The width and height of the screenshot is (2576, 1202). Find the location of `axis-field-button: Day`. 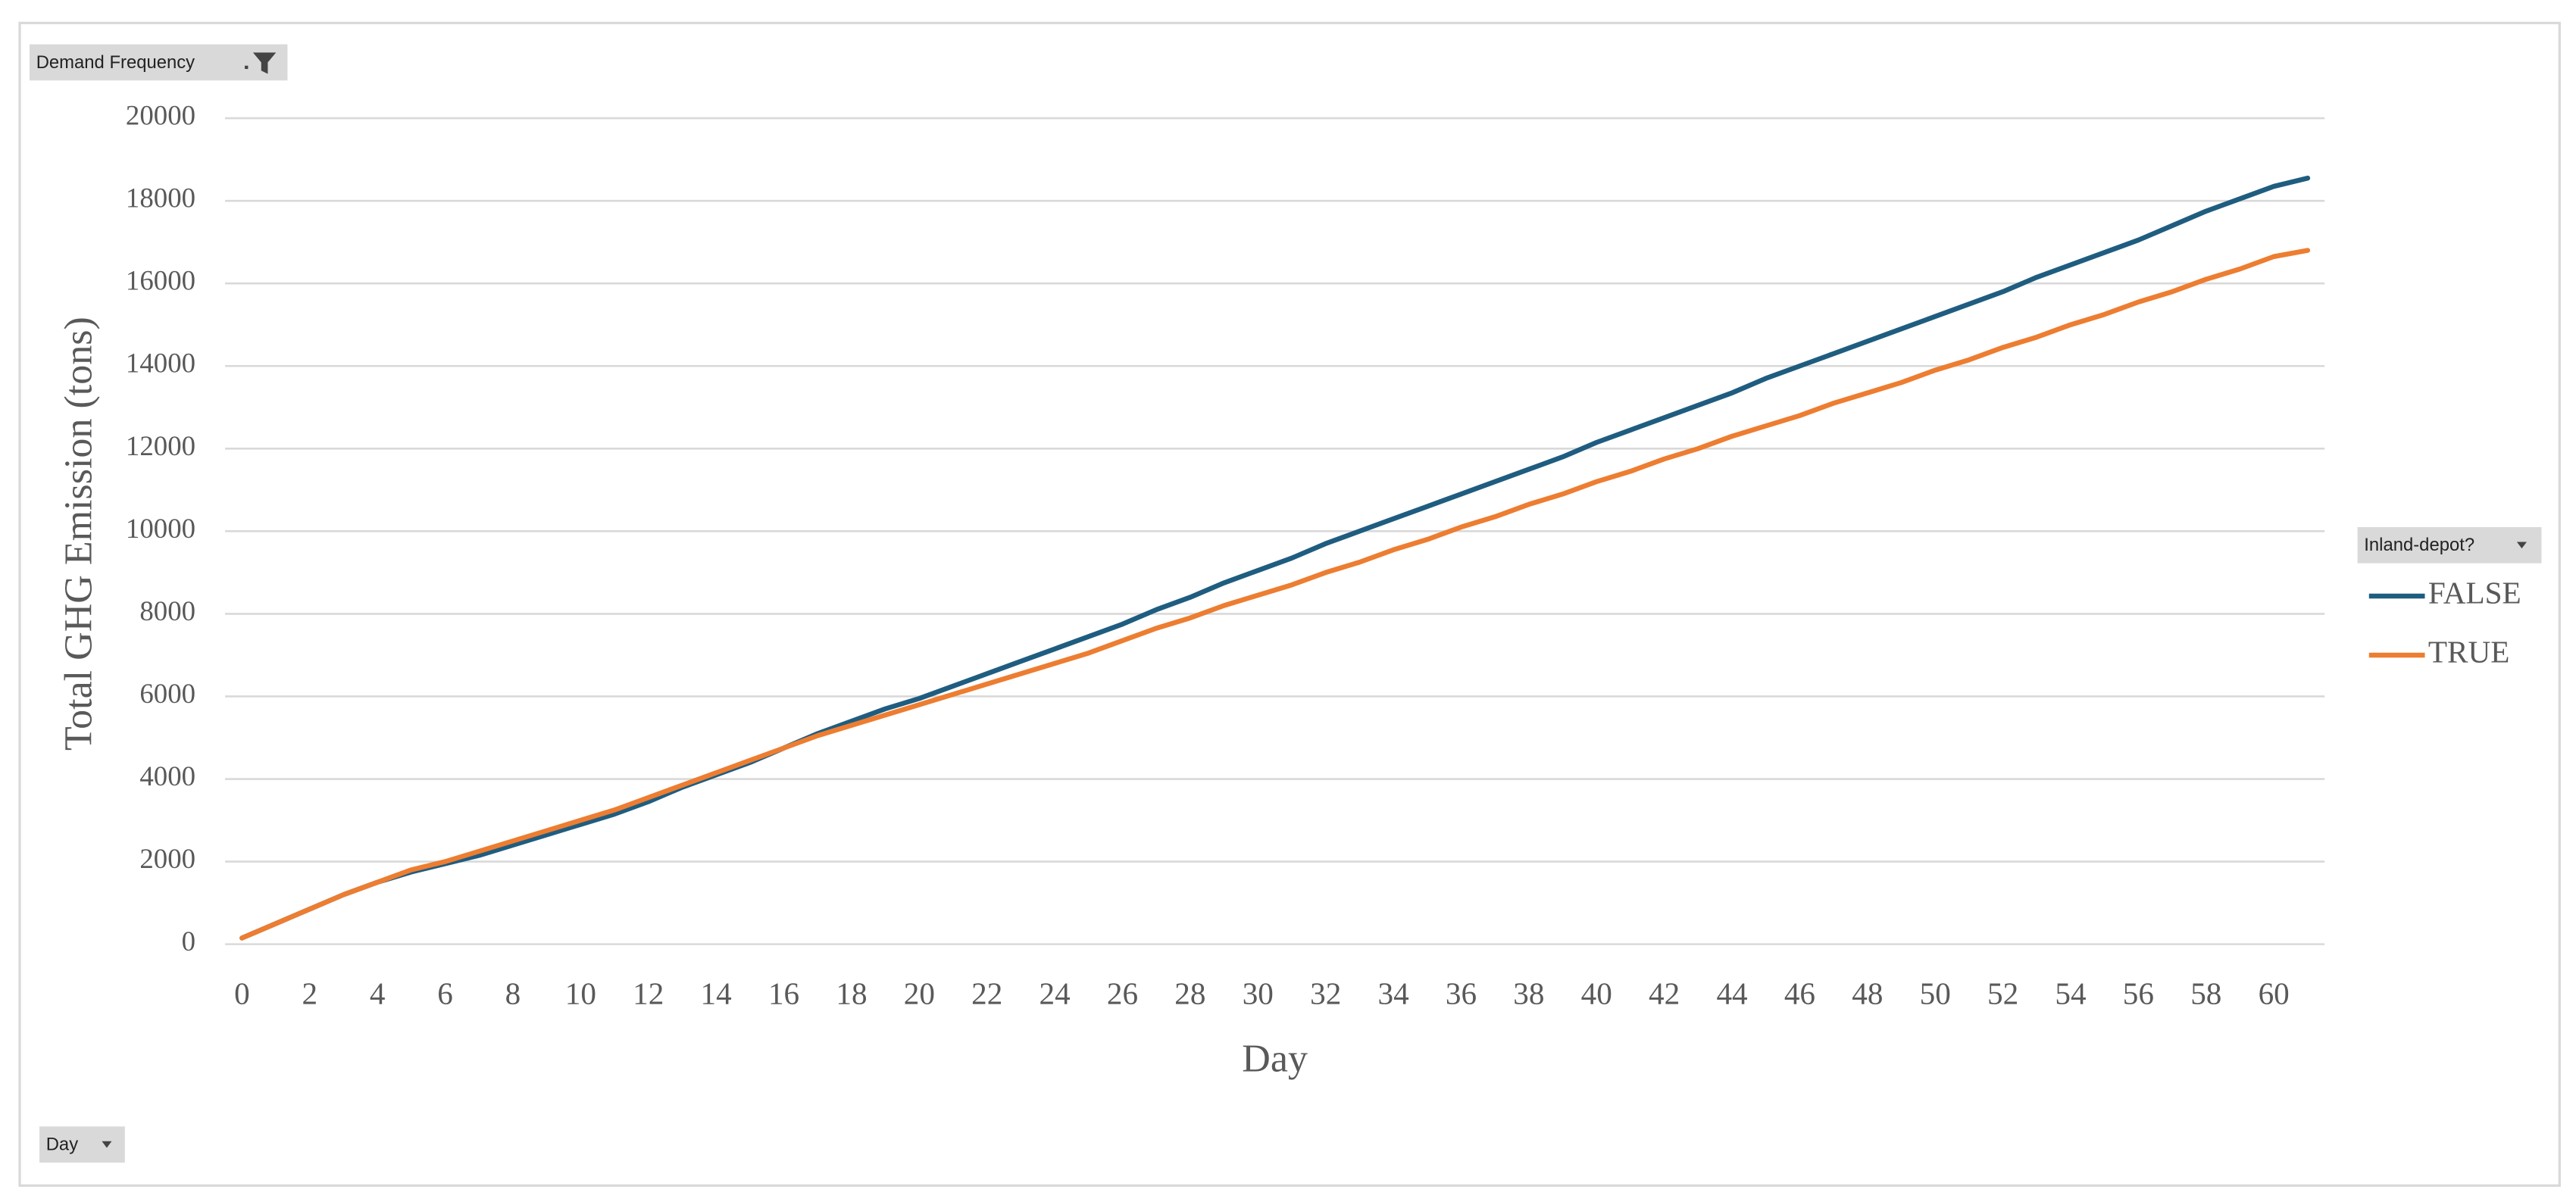

axis-field-button: Day is located at coordinates (82, 1144).